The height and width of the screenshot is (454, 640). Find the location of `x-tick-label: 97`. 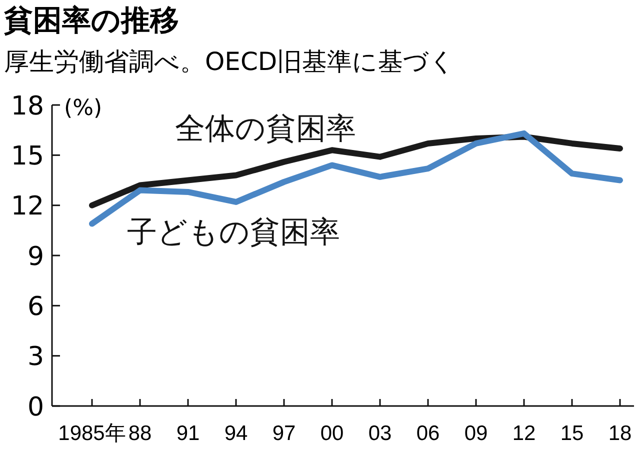

x-tick-label: 97 is located at coordinates (284, 433).